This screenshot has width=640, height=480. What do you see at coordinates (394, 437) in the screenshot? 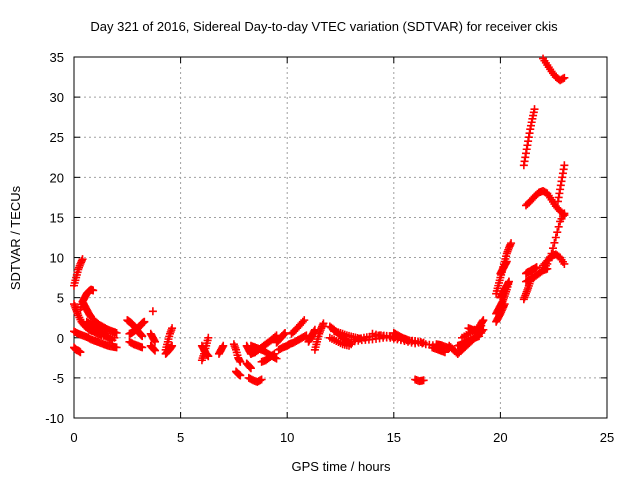
I see `x-tick-label: 15` at bounding box center [394, 437].